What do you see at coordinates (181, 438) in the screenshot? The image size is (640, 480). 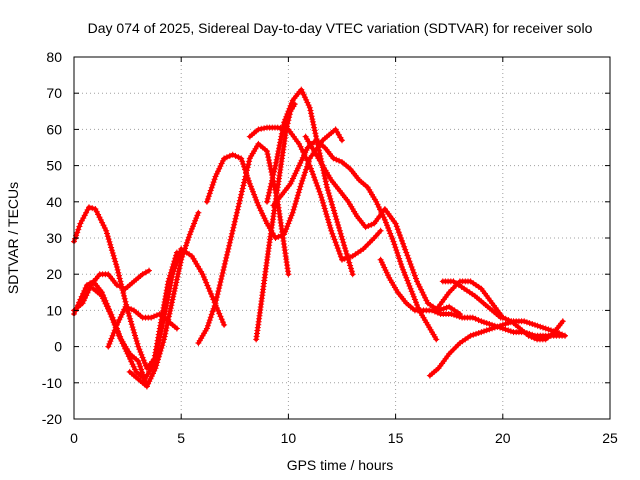 I see `x-tick-label: 5` at bounding box center [181, 438].